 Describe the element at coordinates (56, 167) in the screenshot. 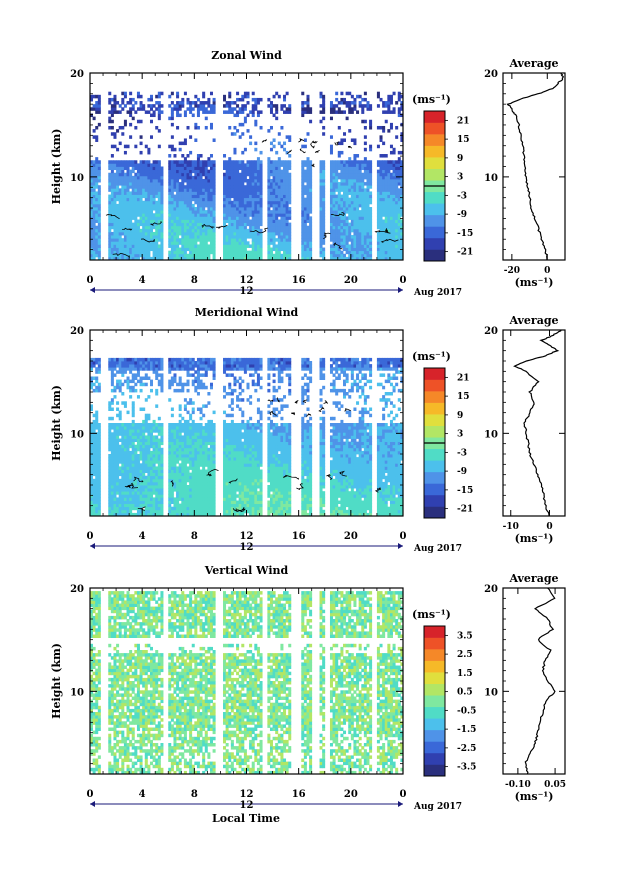

I see `y-axis-label: Height (km)` at that location.